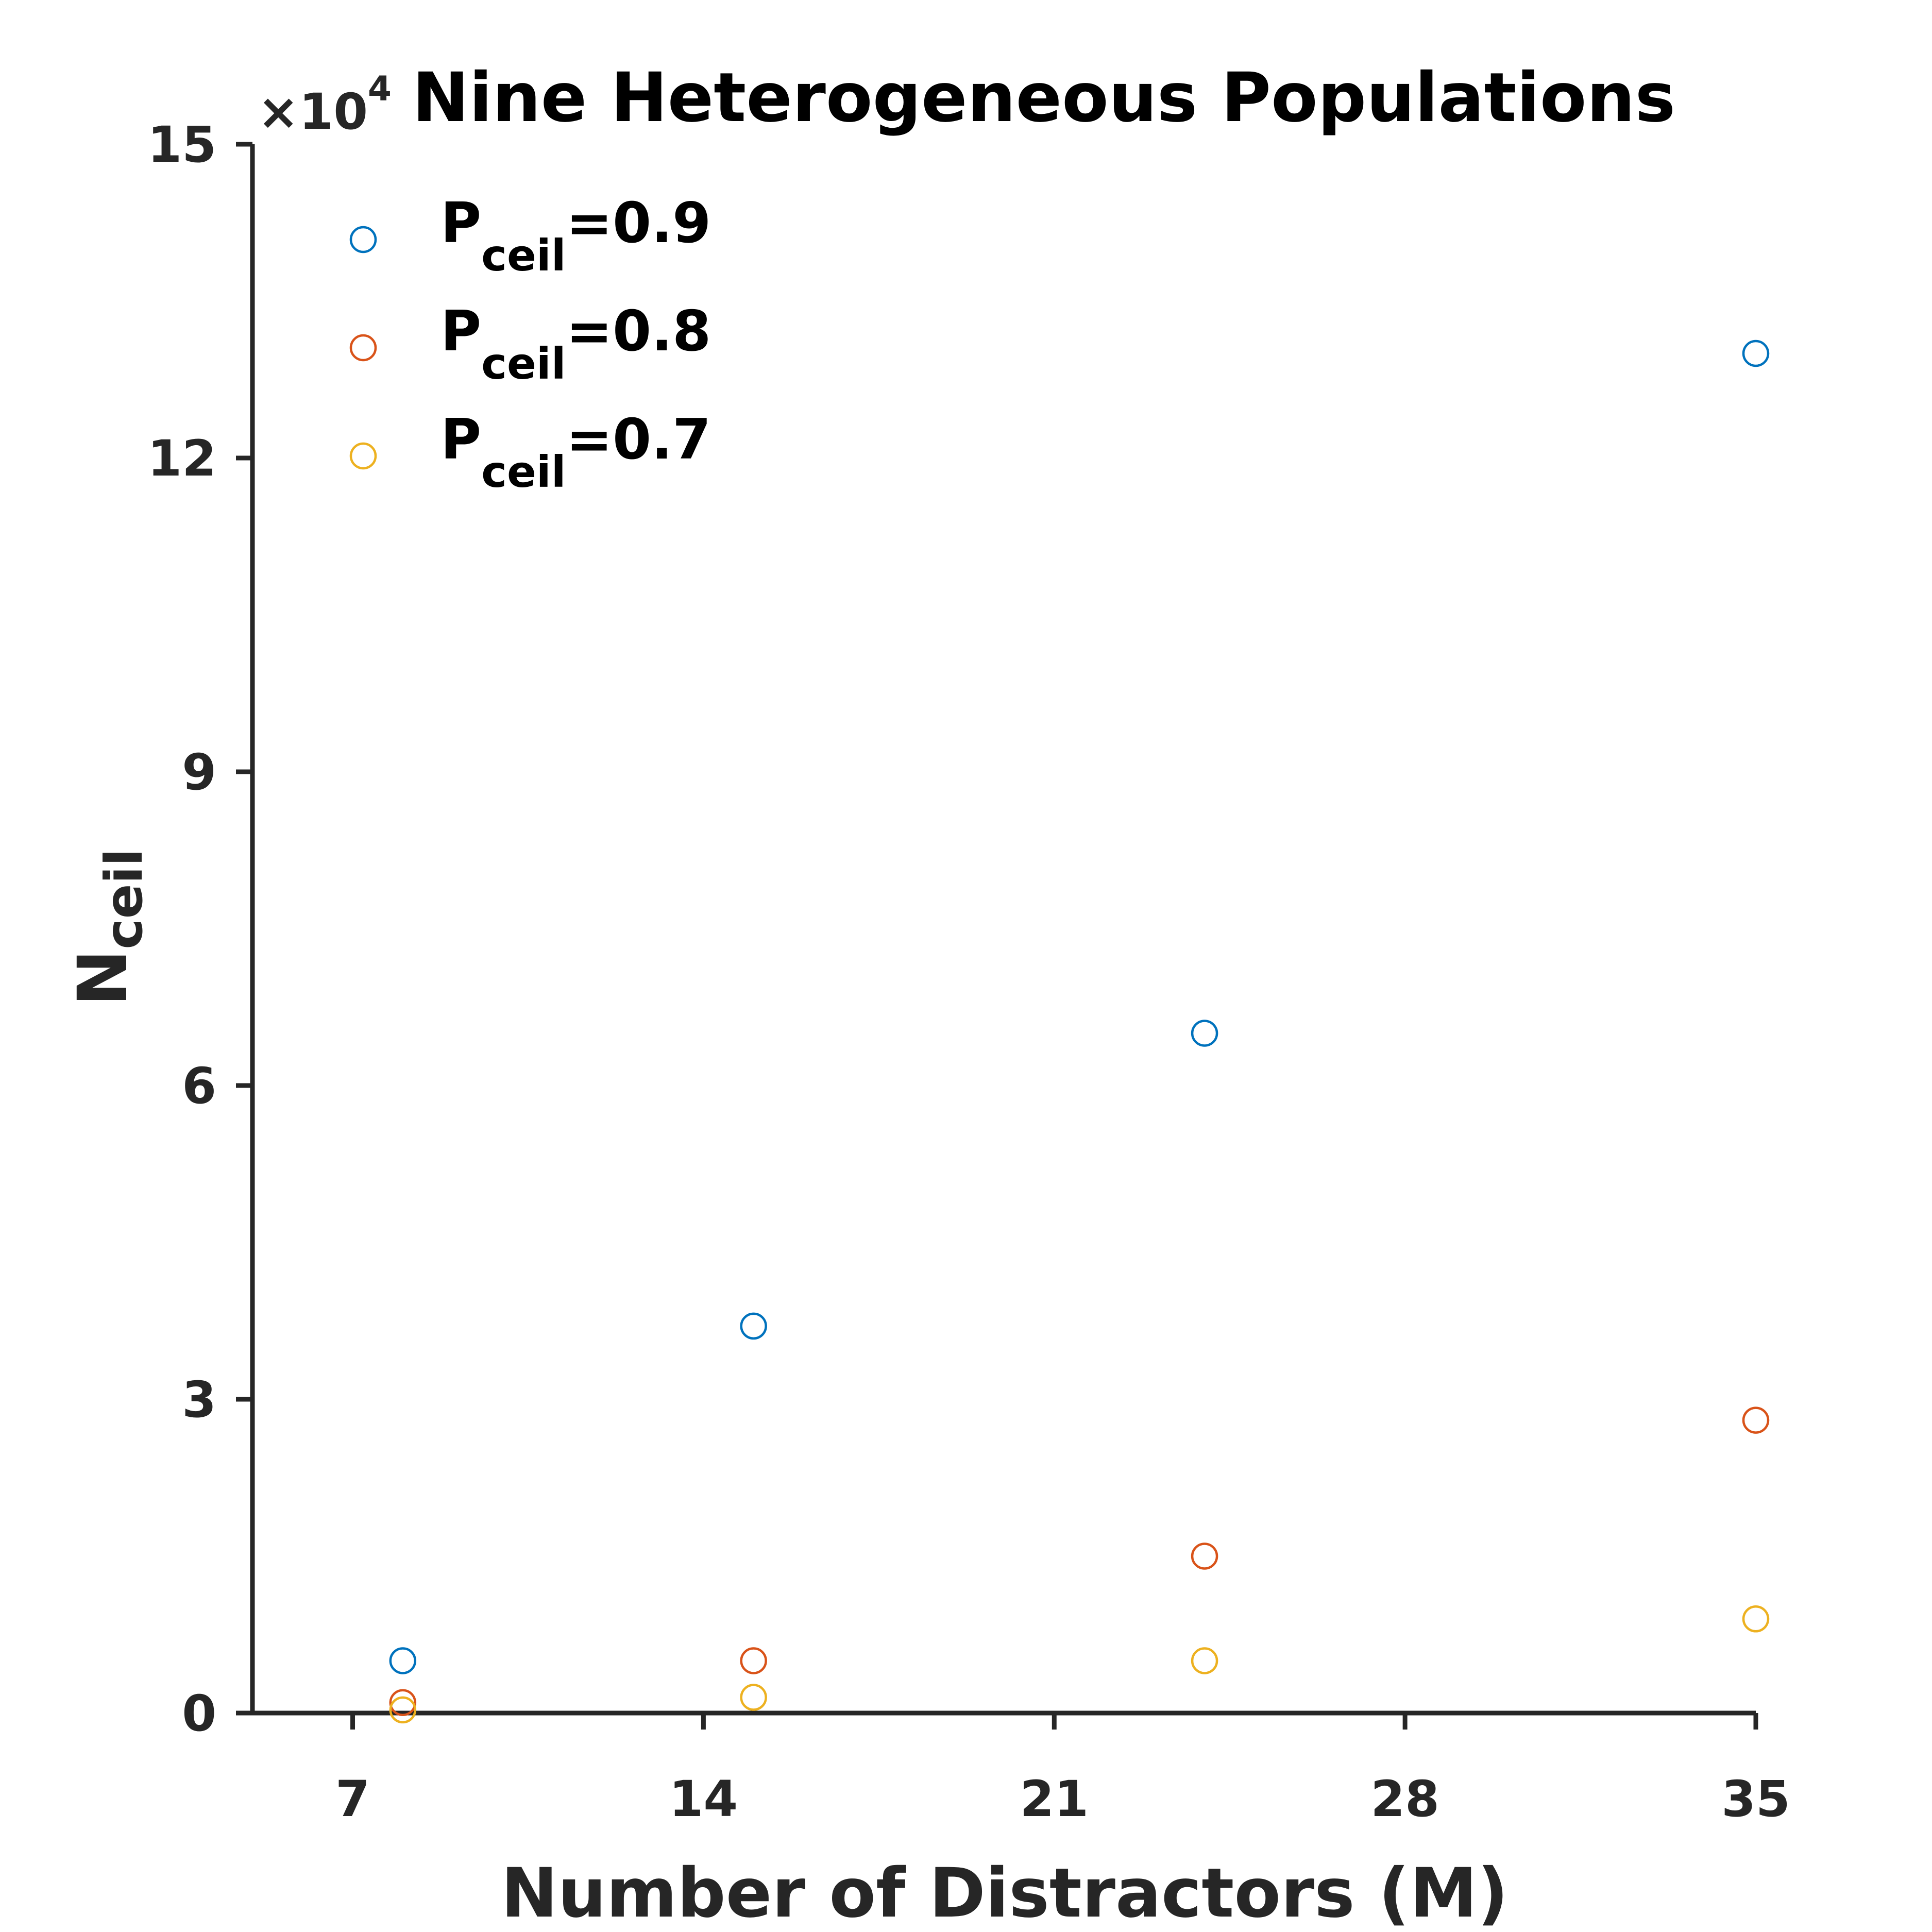 The height and width of the screenshot is (1932, 1932). Describe the element at coordinates (199, 1086) in the screenshot. I see `y-tick-label: 6` at that location.